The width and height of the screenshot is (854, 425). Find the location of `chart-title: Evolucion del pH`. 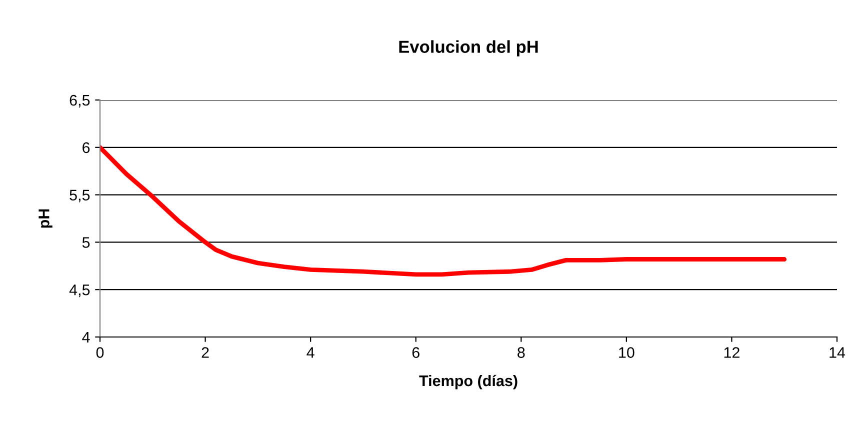

chart-title: Evolucion del pH is located at coordinates (468, 48).